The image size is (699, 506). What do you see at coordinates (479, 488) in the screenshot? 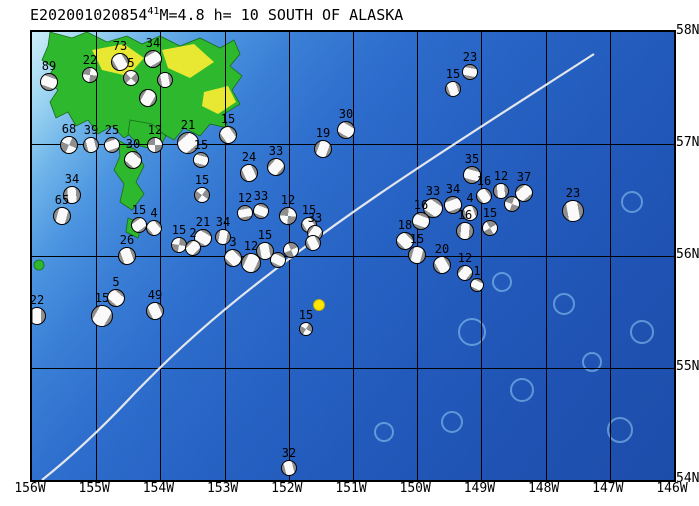
I see `lon-tick-label: 149W` at bounding box center [479, 488].